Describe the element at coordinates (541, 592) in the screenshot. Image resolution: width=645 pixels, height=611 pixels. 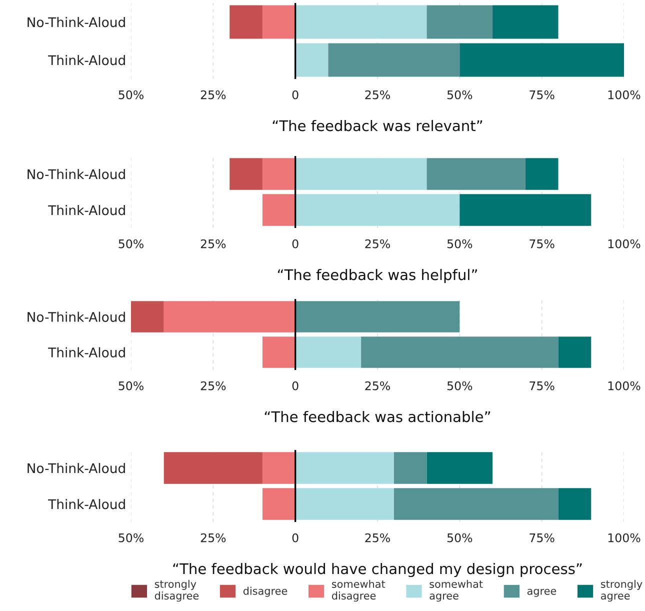
I see `legend-label: agree` at that location.